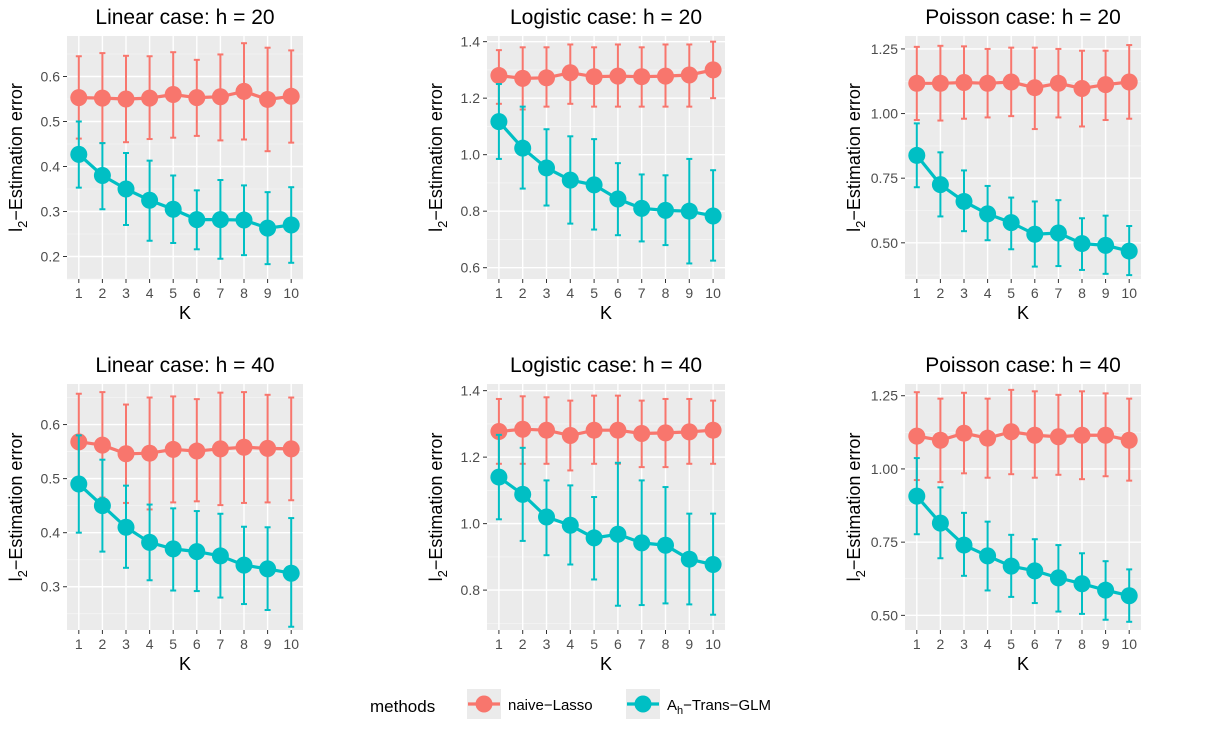 The height and width of the screenshot is (746, 1215). What do you see at coordinates (471, 590) in the screenshot?
I see `y-tick-label: 0.8` at bounding box center [471, 590].